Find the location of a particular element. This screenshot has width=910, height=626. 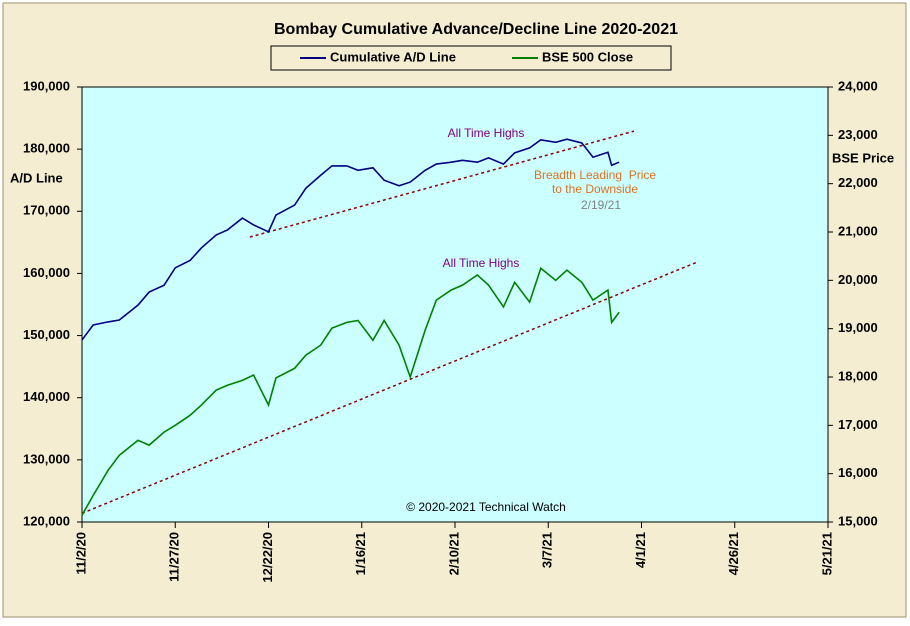

y-tick-label: 130,000 is located at coordinates (46, 458).